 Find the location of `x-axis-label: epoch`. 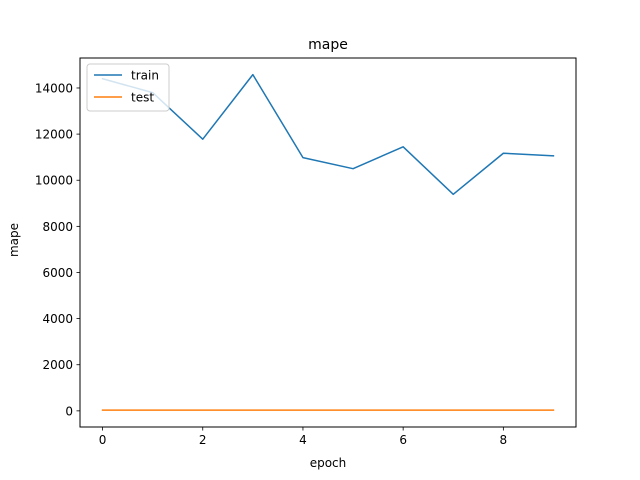

x-axis-label: epoch is located at coordinates (328, 463).